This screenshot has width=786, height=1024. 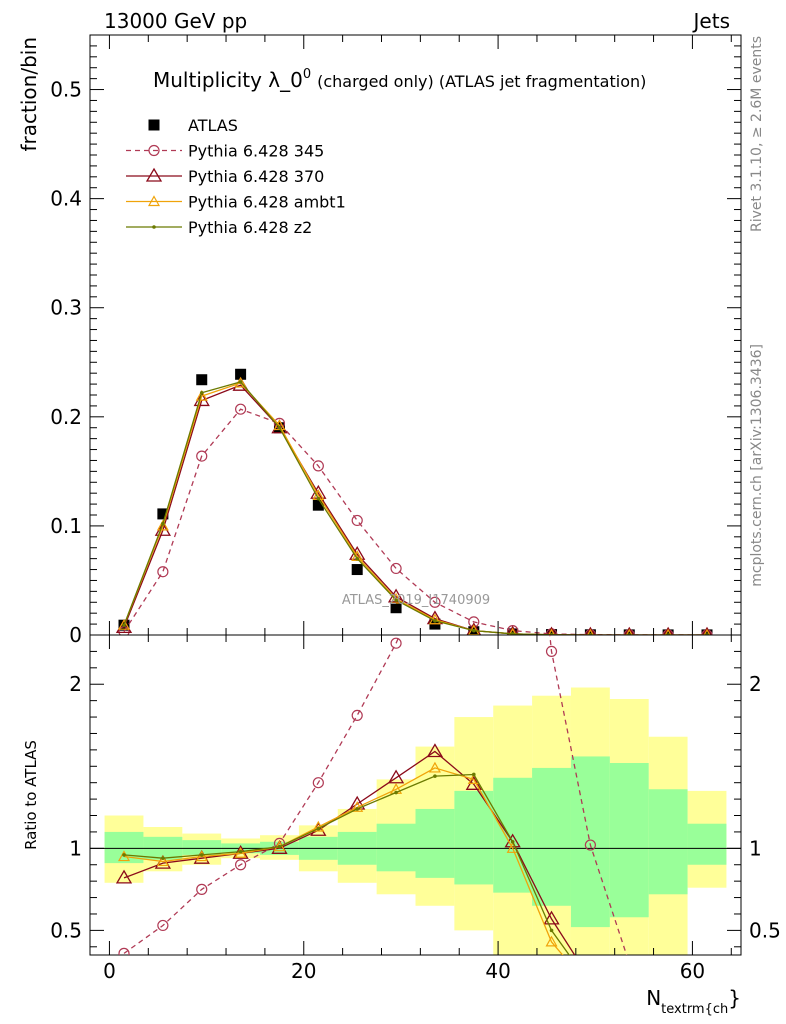 What do you see at coordinates (692, 971) in the screenshot?
I see `x-tick-label: 60` at bounding box center [692, 971].